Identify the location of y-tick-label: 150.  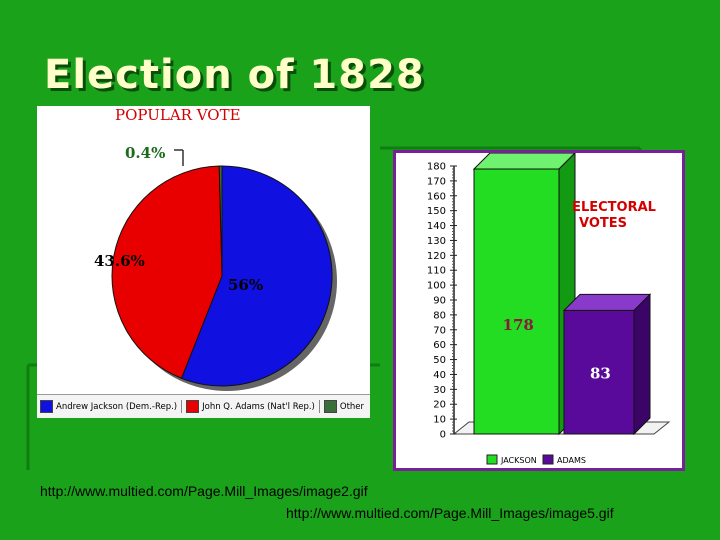
(436, 211).